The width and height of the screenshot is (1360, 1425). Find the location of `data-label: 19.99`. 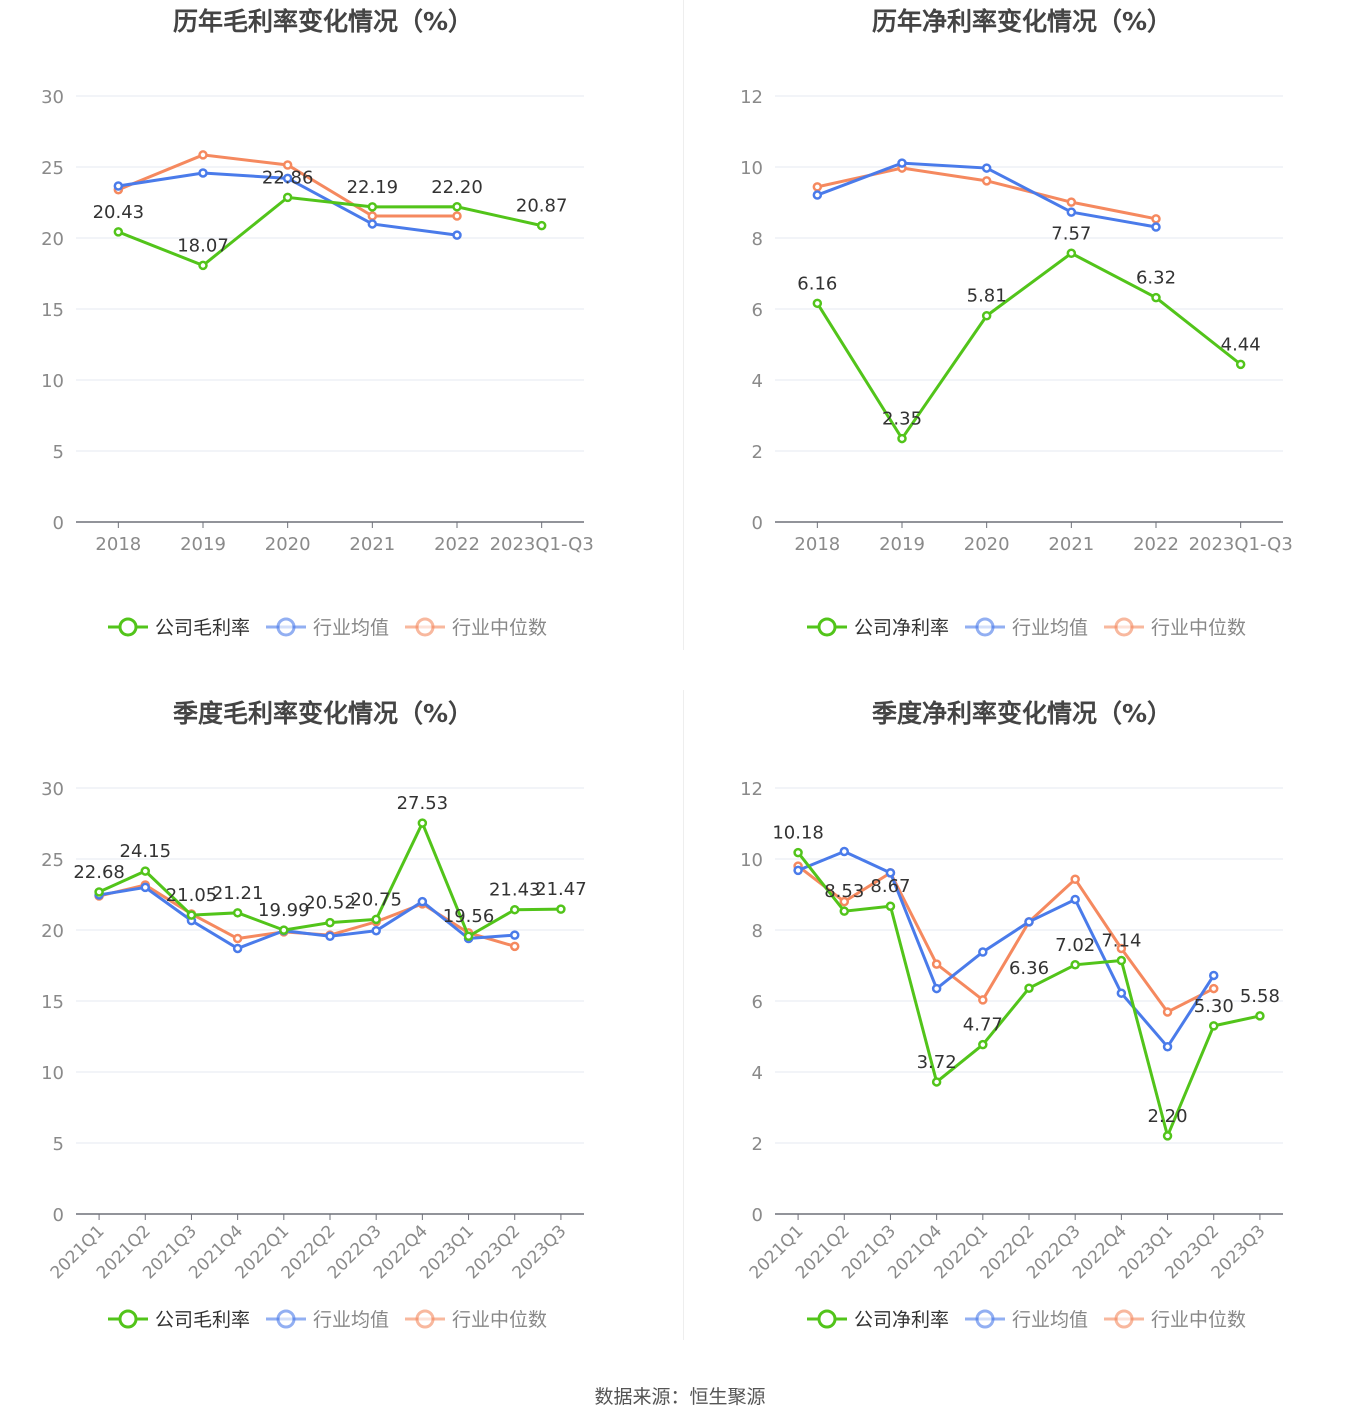

data-label: 19.99 is located at coordinates (284, 910).